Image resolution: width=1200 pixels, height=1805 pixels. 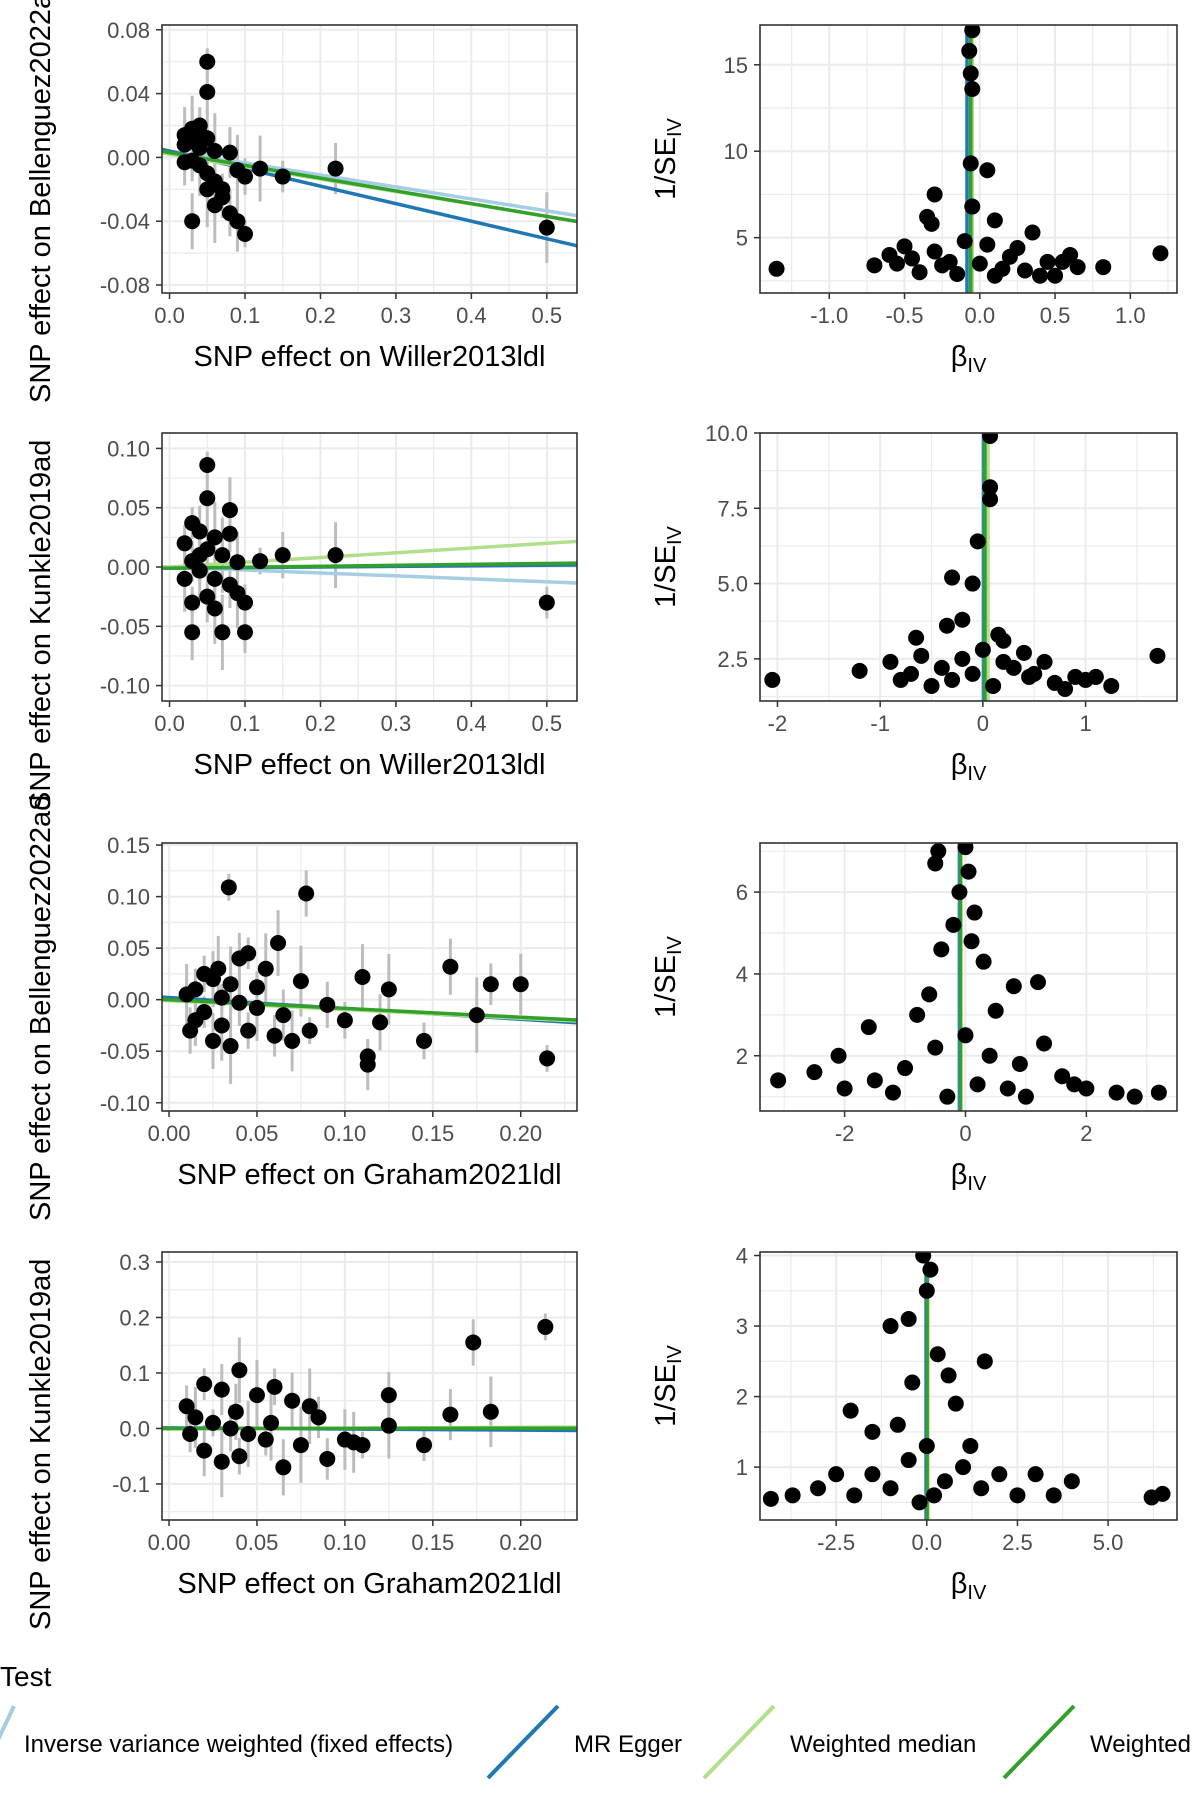 What do you see at coordinates (1130, 315) in the screenshot?
I see `x-tick-label: 1.0` at bounding box center [1130, 315].